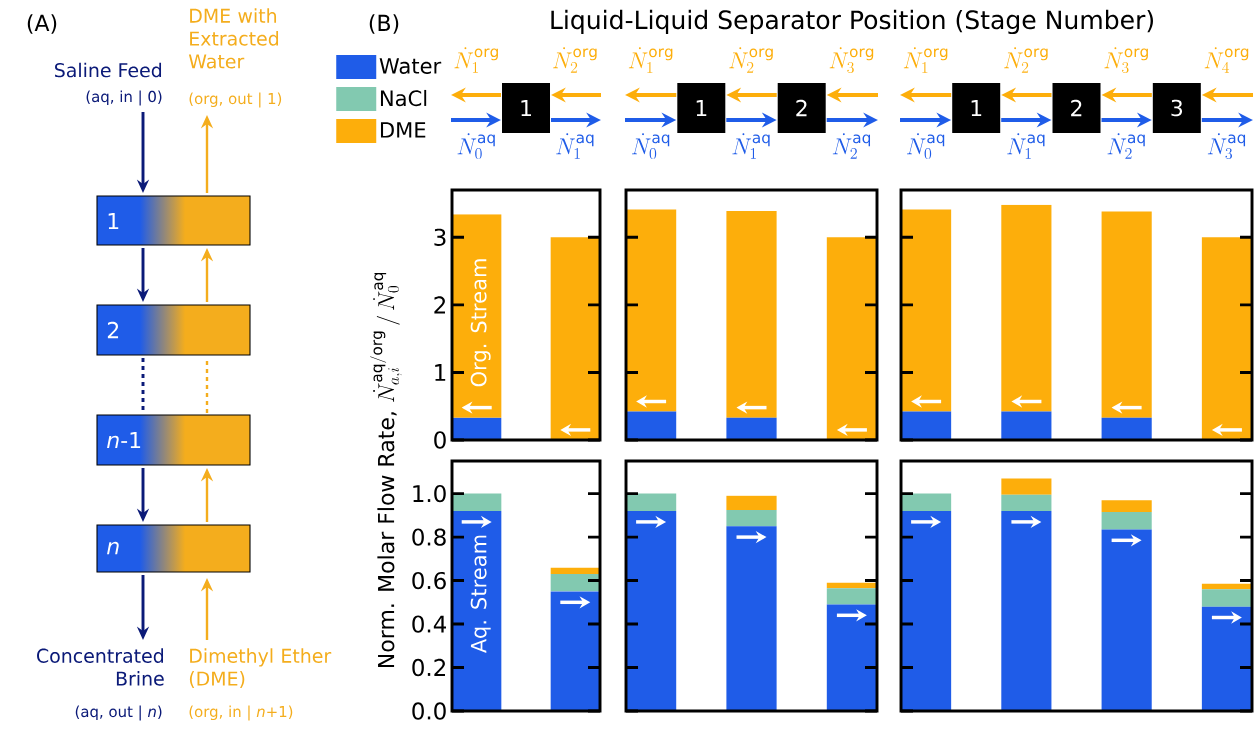 The width and height of the screenshot is (1260, 746). What do you see at coordinates (384, 24) in the screenshot?
I see `text: (B)` at bounding box center [384, 24].